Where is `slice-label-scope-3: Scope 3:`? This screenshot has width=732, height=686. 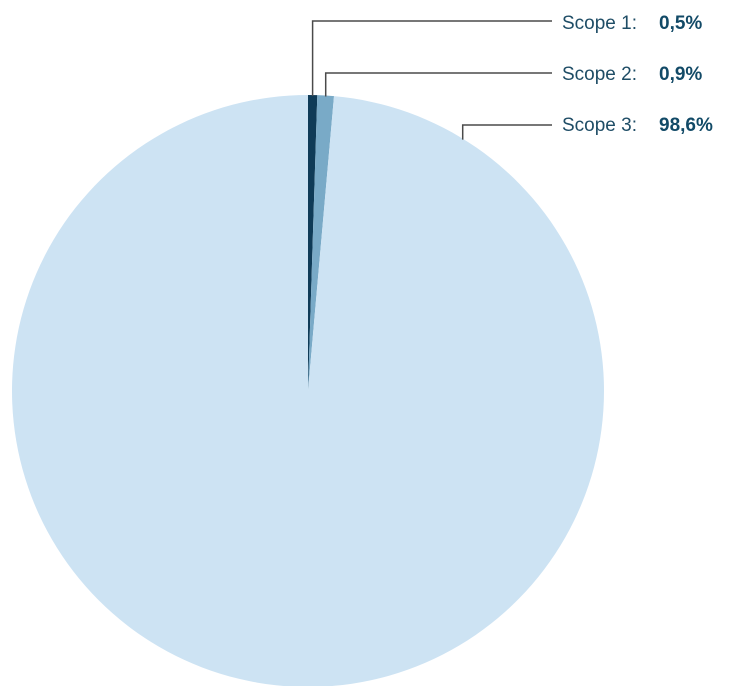
slice-label-scope-3: Scope 3: is located at coordinates (599, 125).